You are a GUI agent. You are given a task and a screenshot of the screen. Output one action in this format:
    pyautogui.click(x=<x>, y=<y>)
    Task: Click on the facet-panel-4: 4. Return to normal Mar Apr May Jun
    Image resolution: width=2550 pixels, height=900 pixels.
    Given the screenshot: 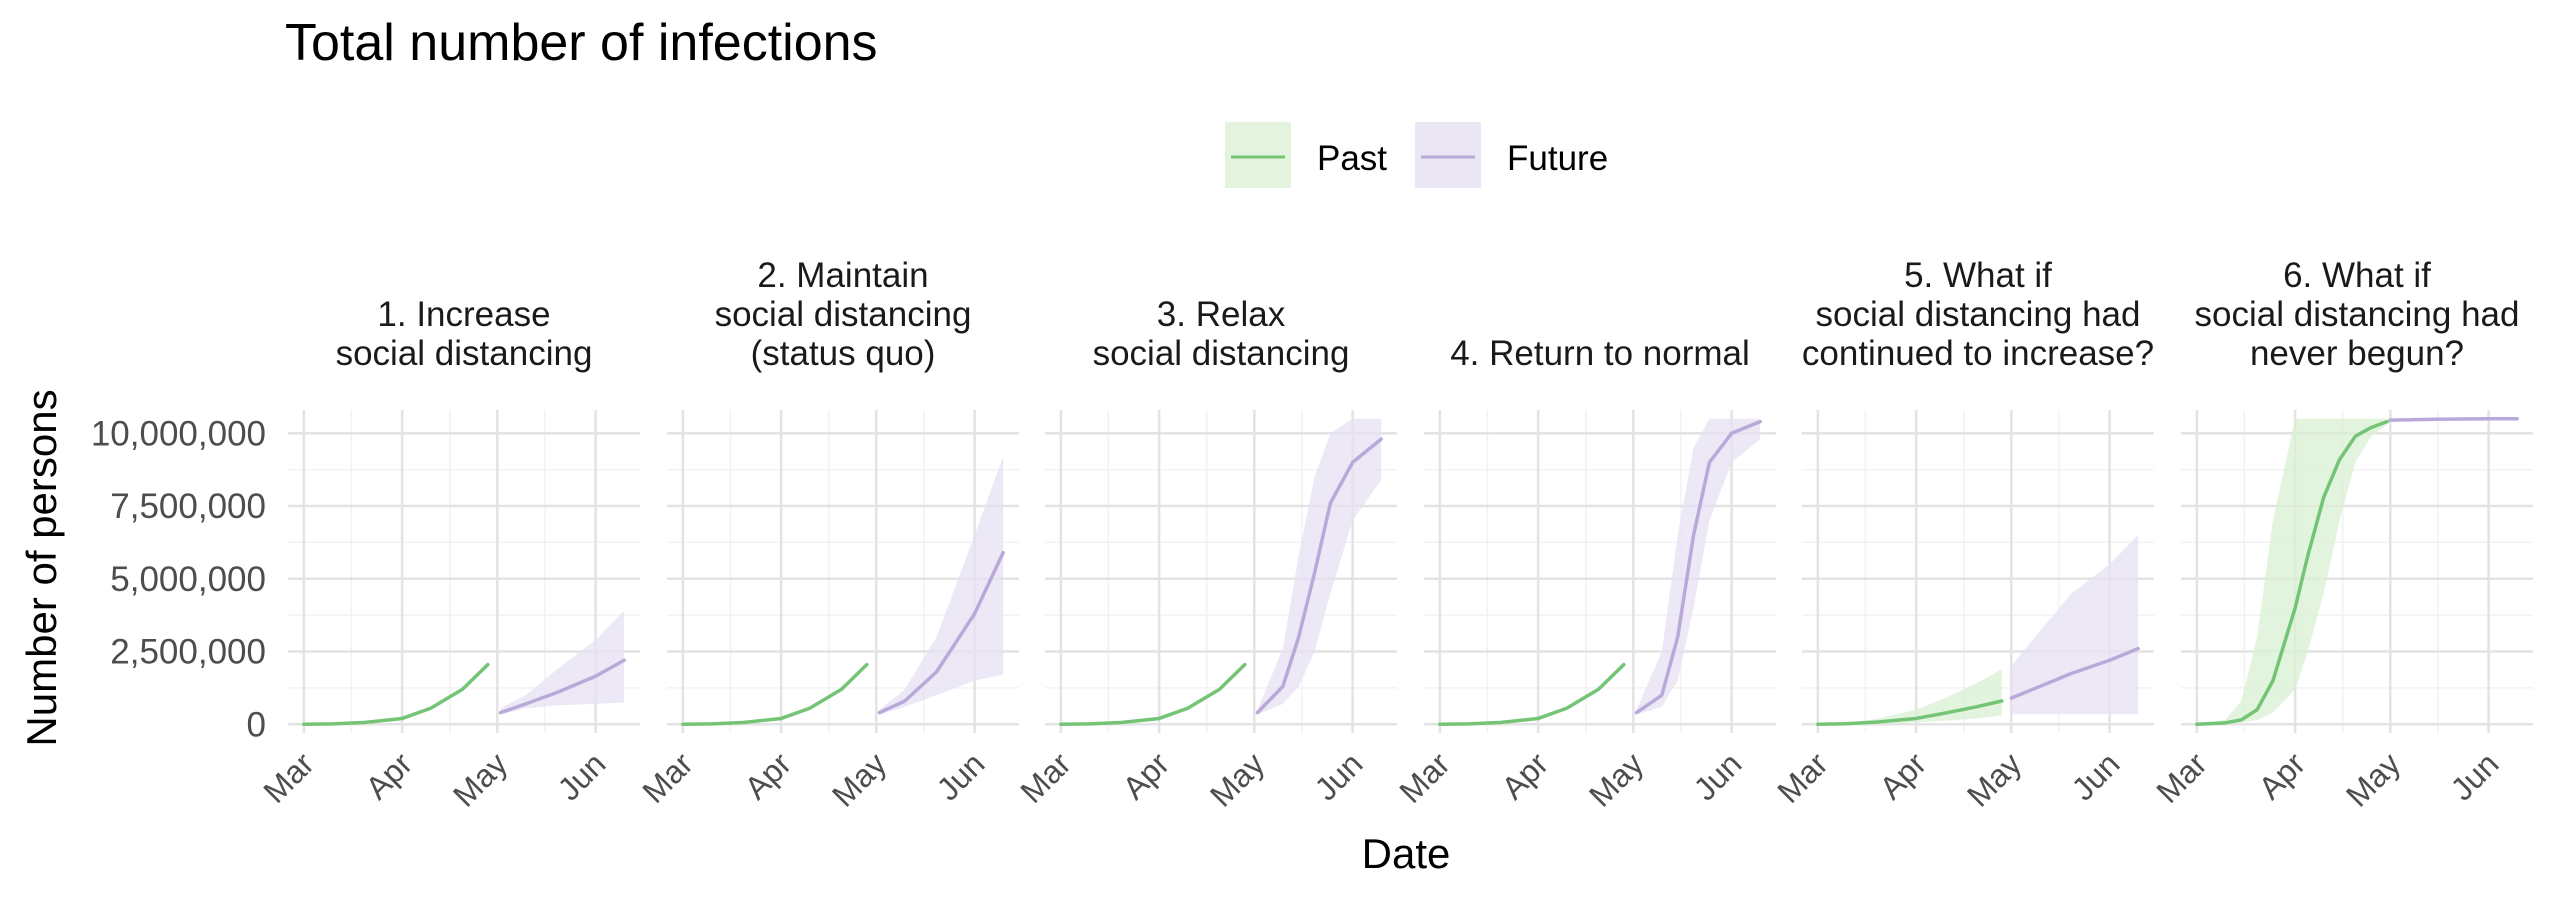 What is the action you would take?
    pyautogui.click(x=1584, y=574)
    